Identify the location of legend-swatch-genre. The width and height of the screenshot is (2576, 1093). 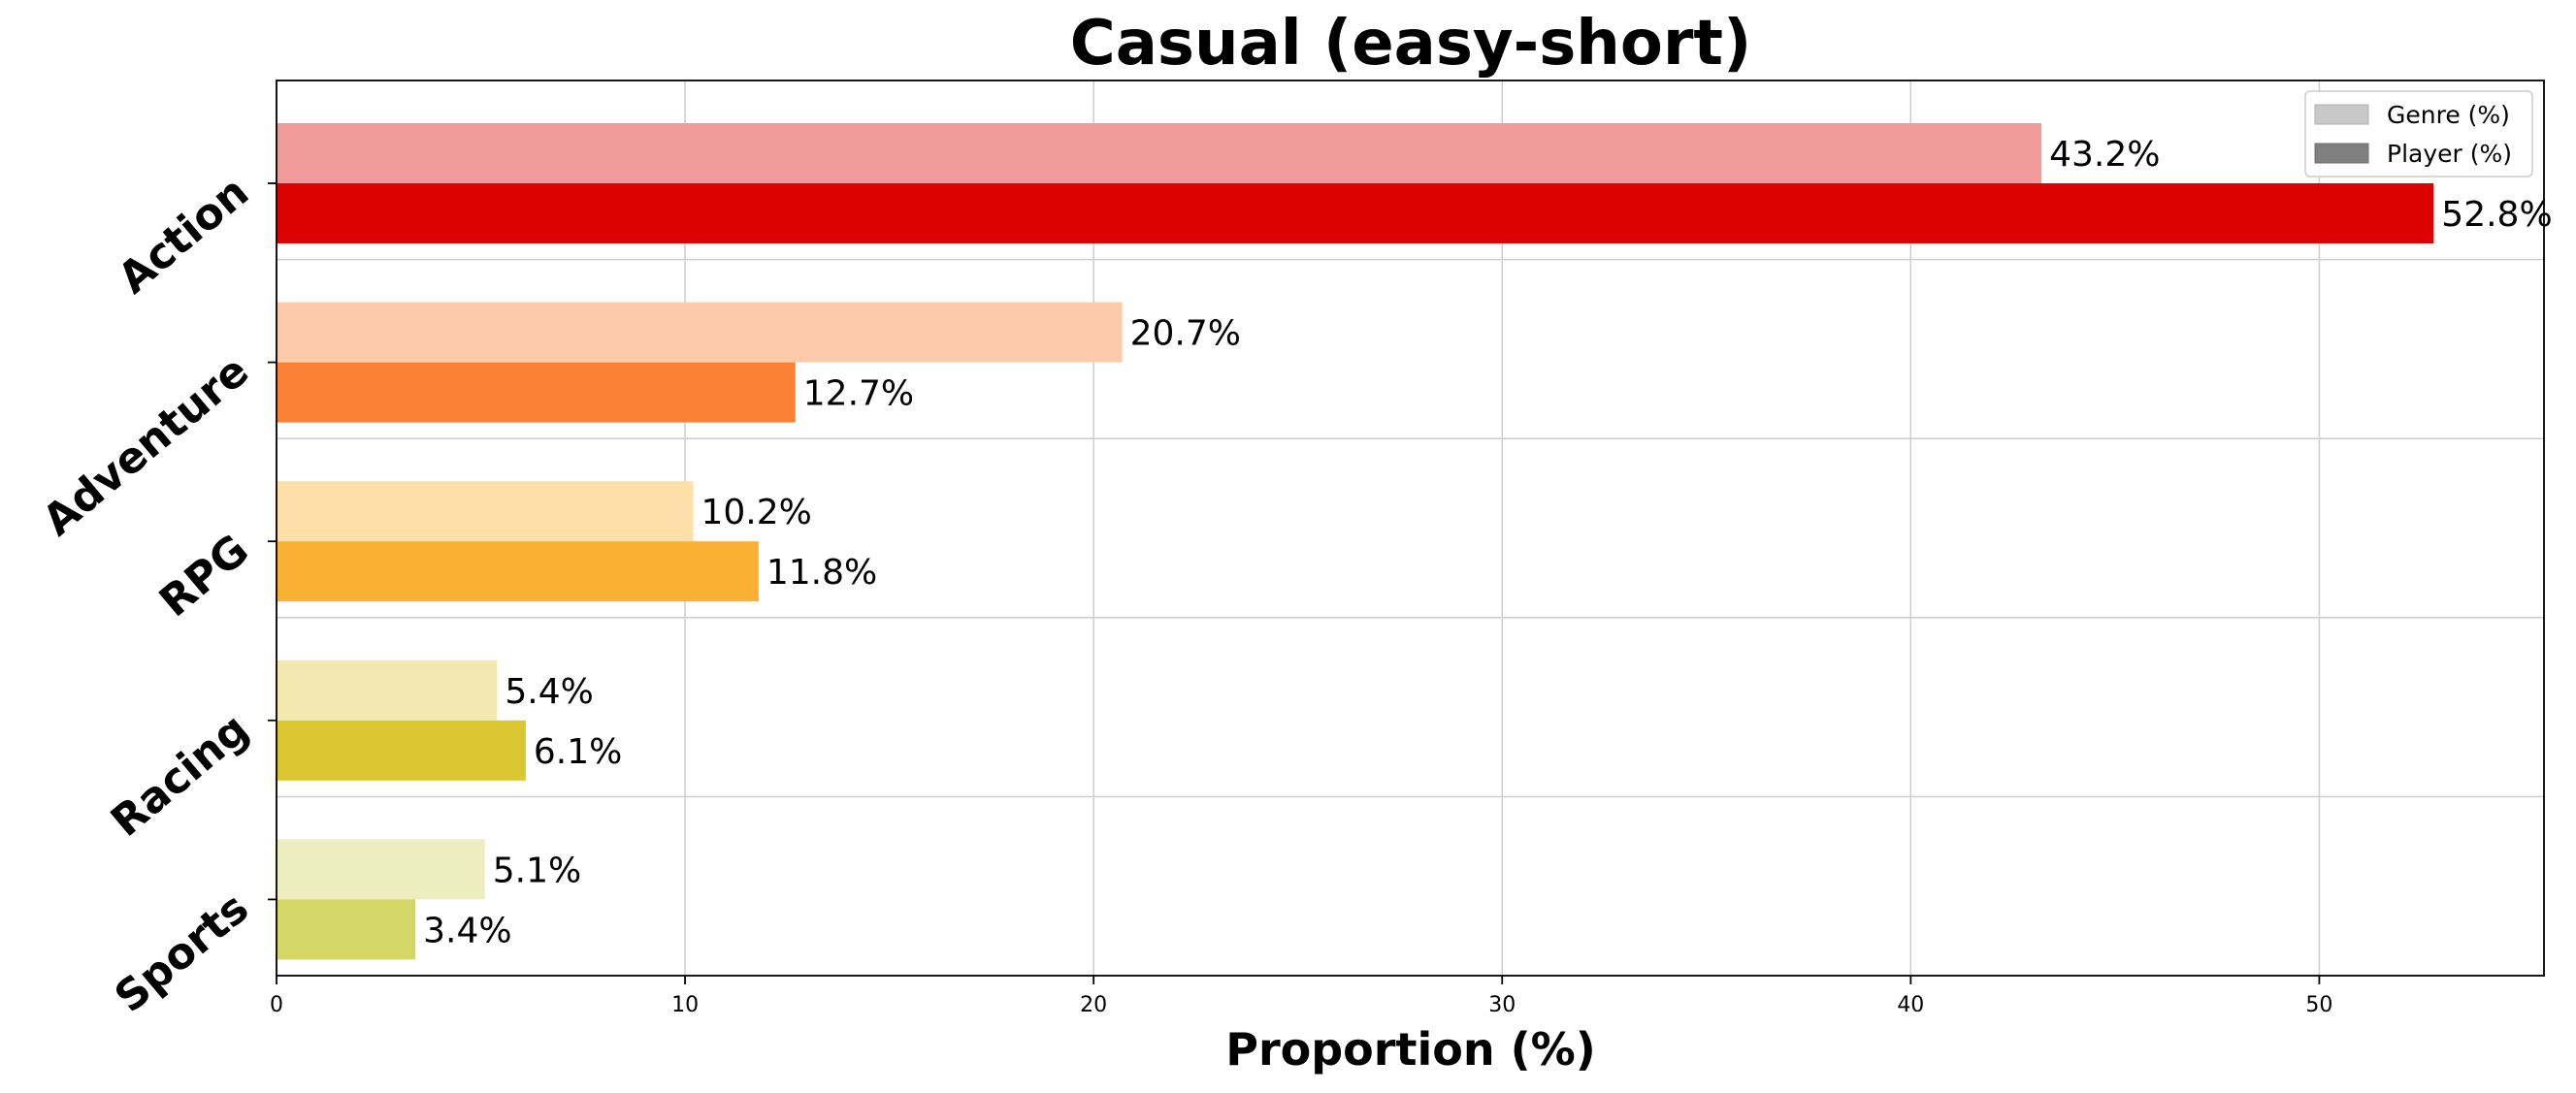
(2341, 114).